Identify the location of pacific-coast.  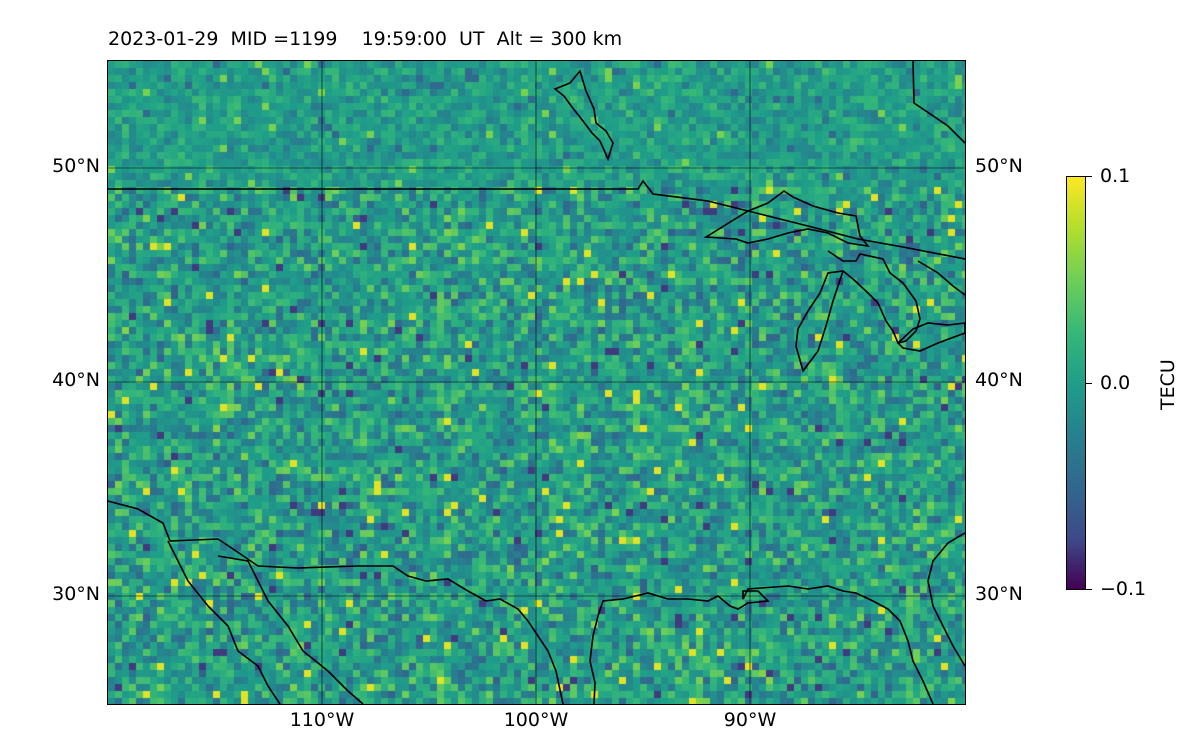
(139, 521).